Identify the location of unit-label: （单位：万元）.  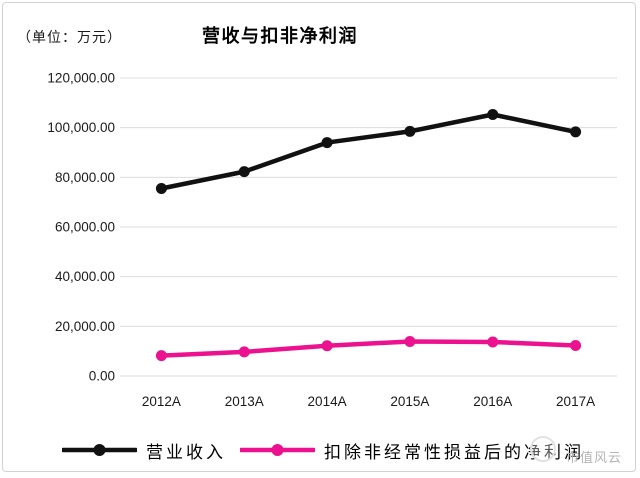
(69, 37).